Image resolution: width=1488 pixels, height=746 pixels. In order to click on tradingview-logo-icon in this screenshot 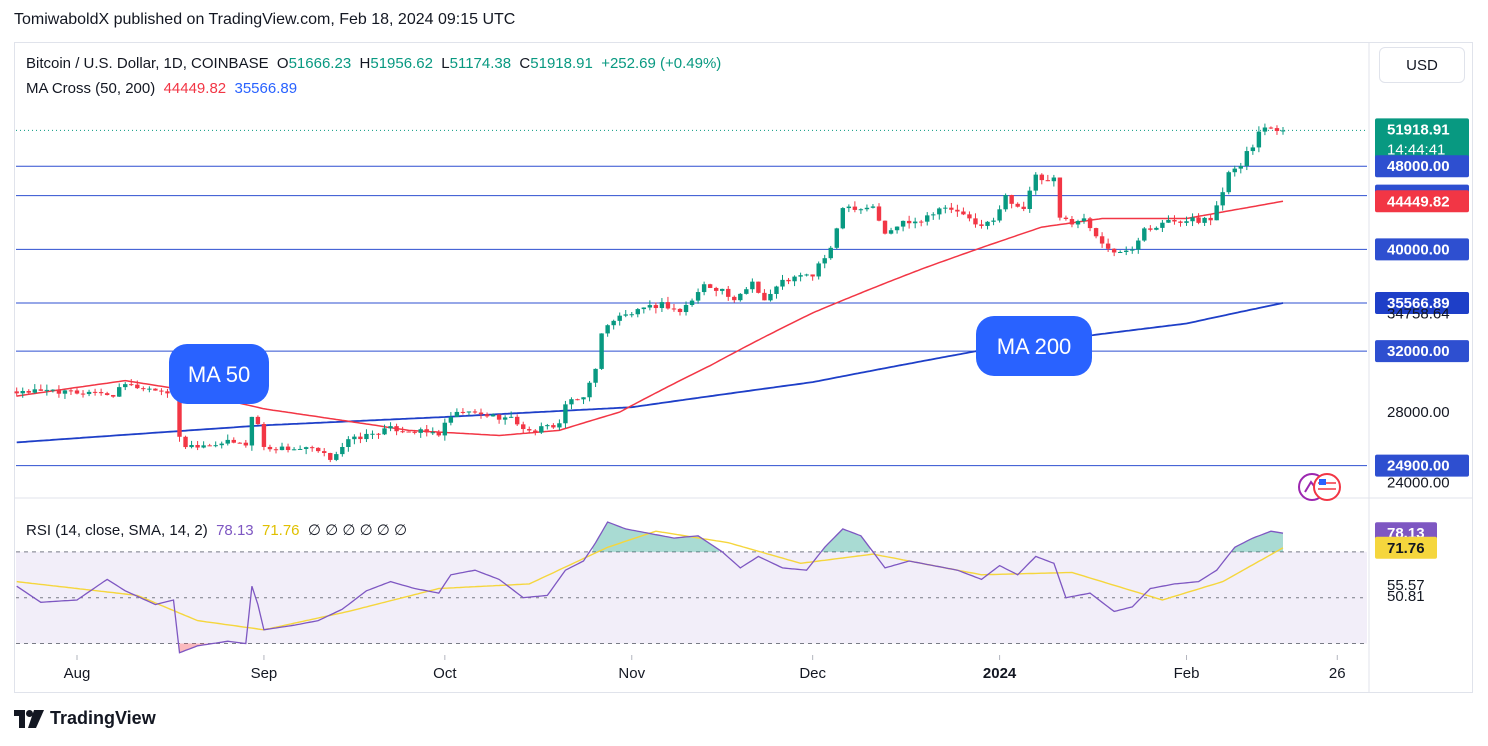, I will do `click(29, 718)`.